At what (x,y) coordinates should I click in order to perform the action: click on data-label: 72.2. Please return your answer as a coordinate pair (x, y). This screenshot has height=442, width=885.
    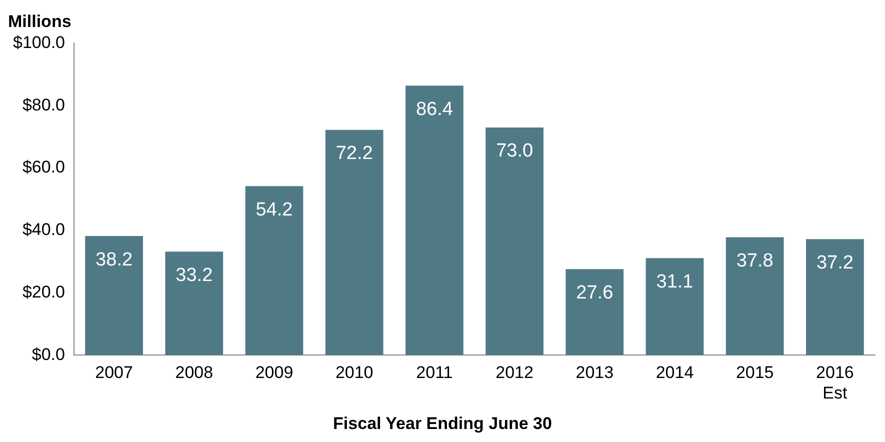
    Looking at the image, I should click on (354, 153).